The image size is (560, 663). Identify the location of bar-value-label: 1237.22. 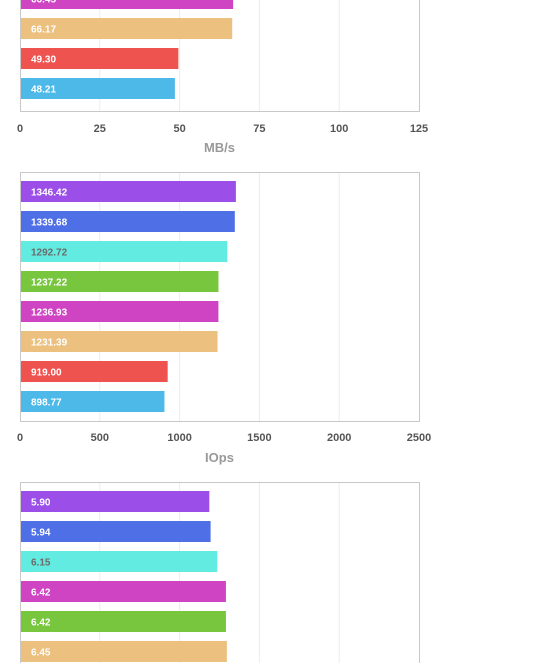
(49, 283).